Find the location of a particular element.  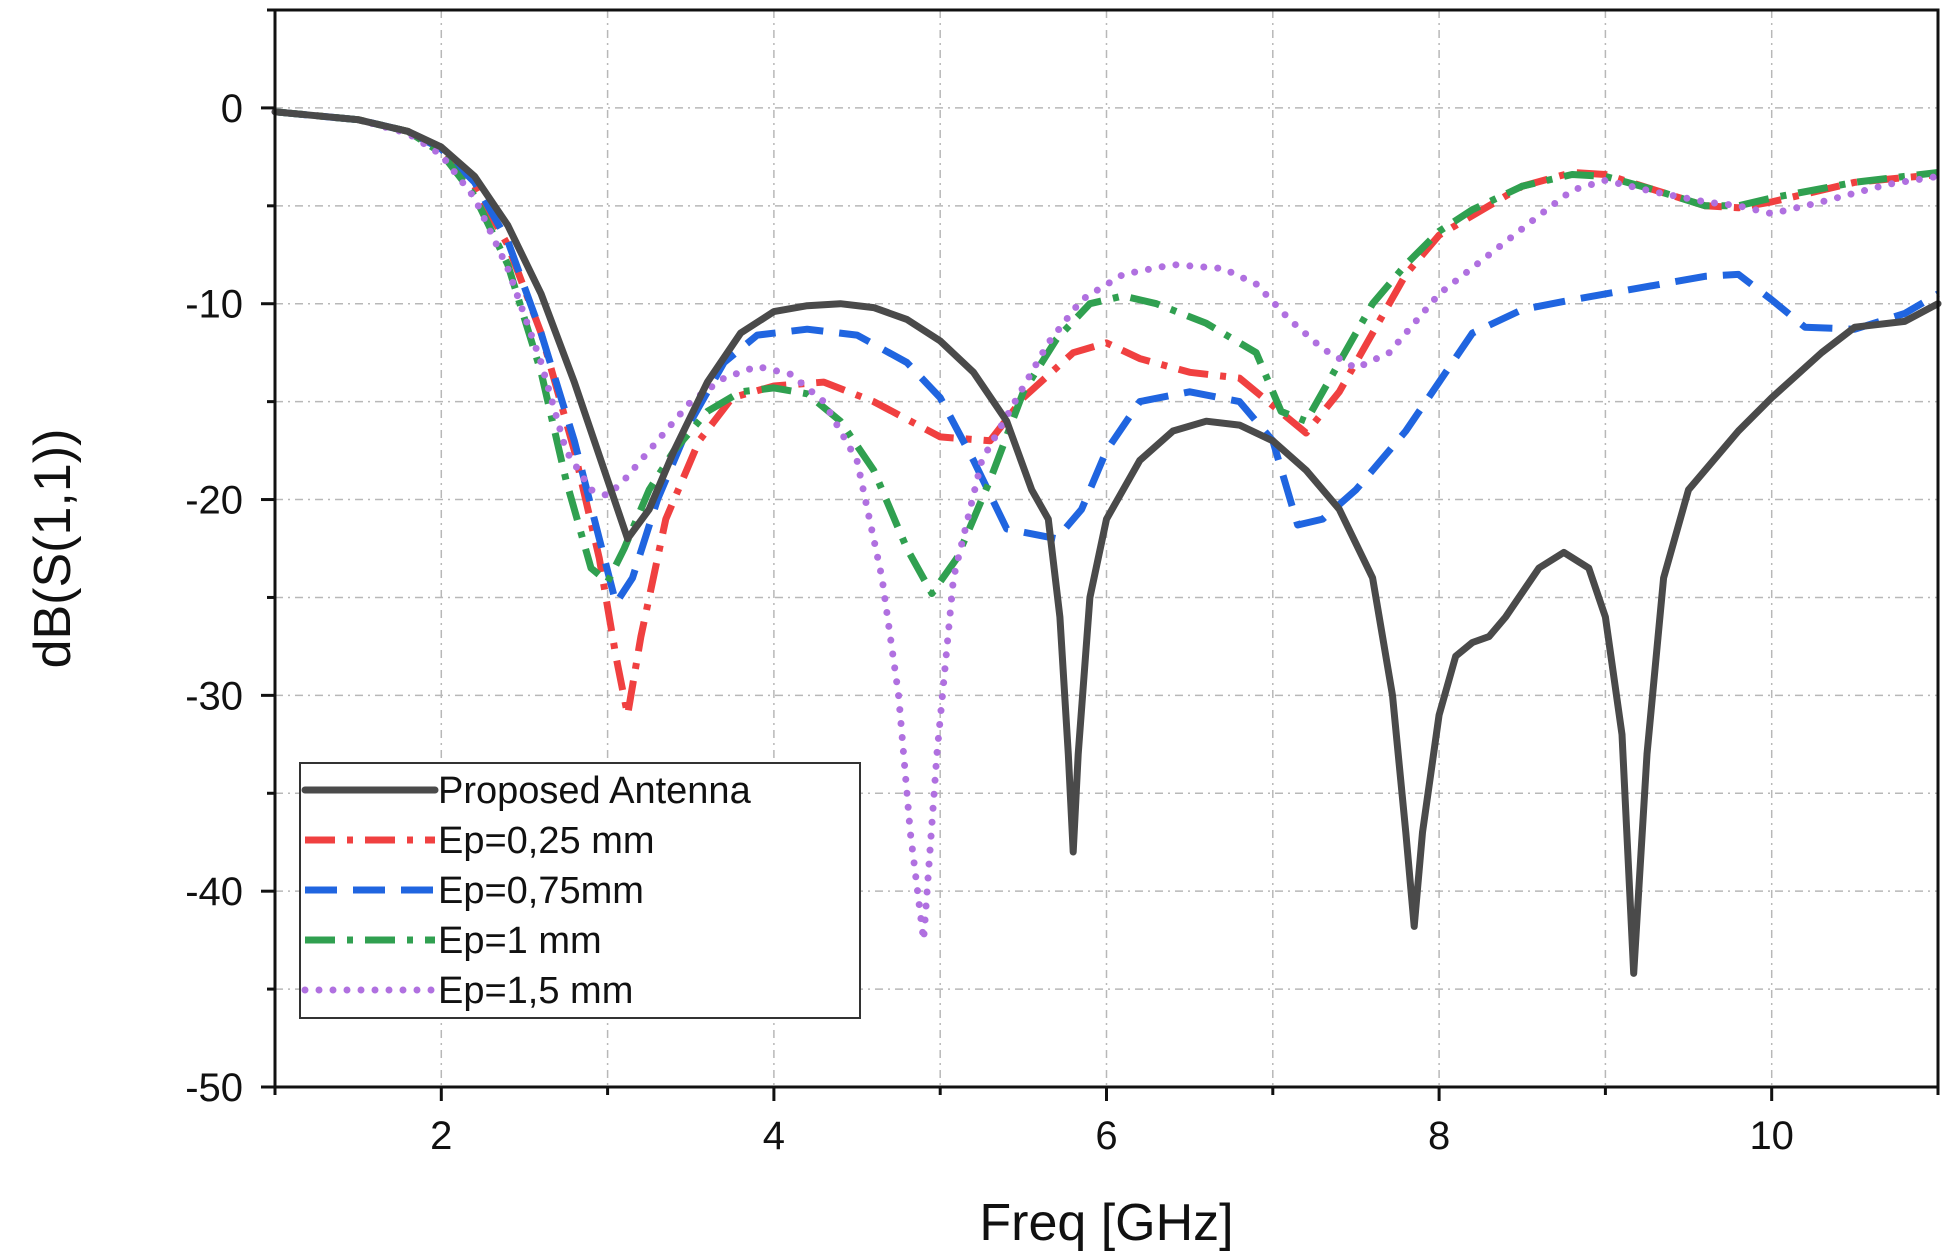

x-tick-label: 6 is located at coordinates (1106, 1136).